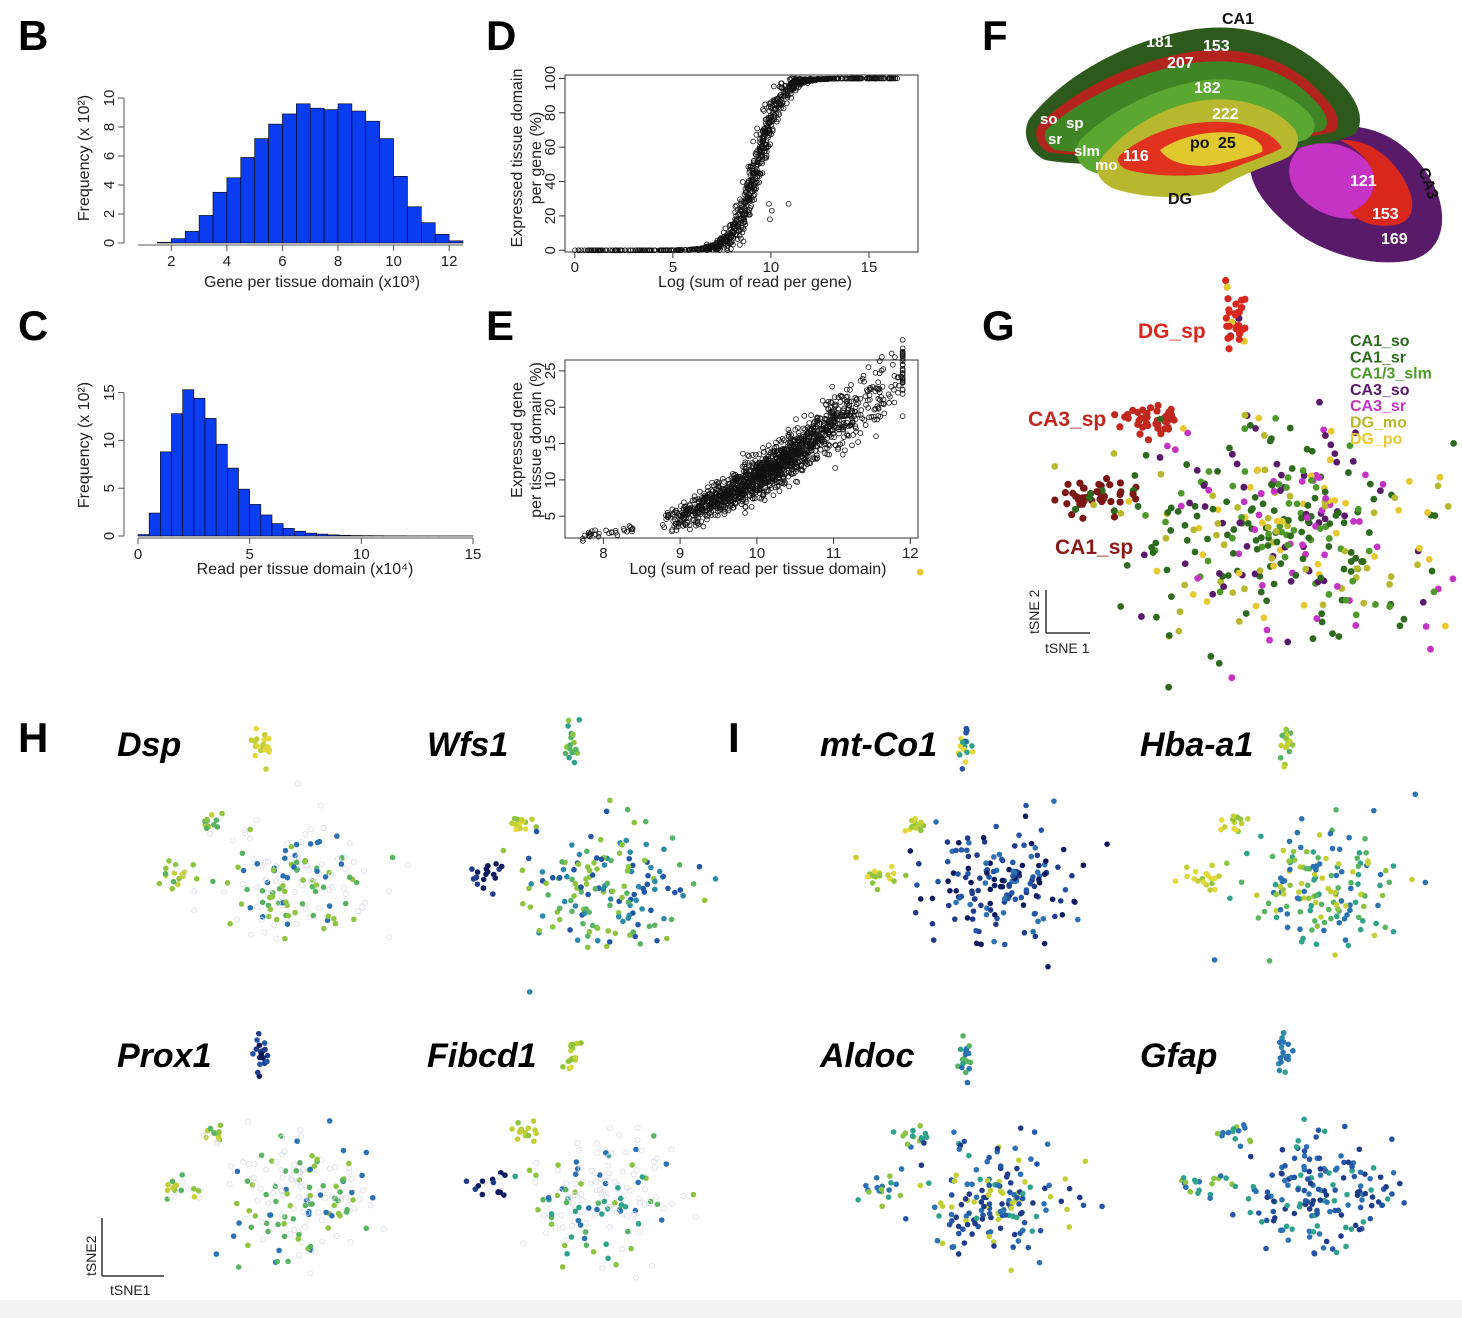  I want to click on gene-name-h4: Fibcd1, so click(482, 1056).